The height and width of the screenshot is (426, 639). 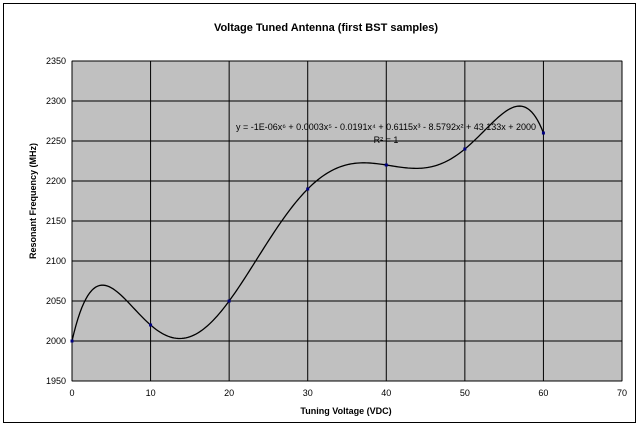 I want to click on y-tick-label: 2150, so click(x=56, y=221).